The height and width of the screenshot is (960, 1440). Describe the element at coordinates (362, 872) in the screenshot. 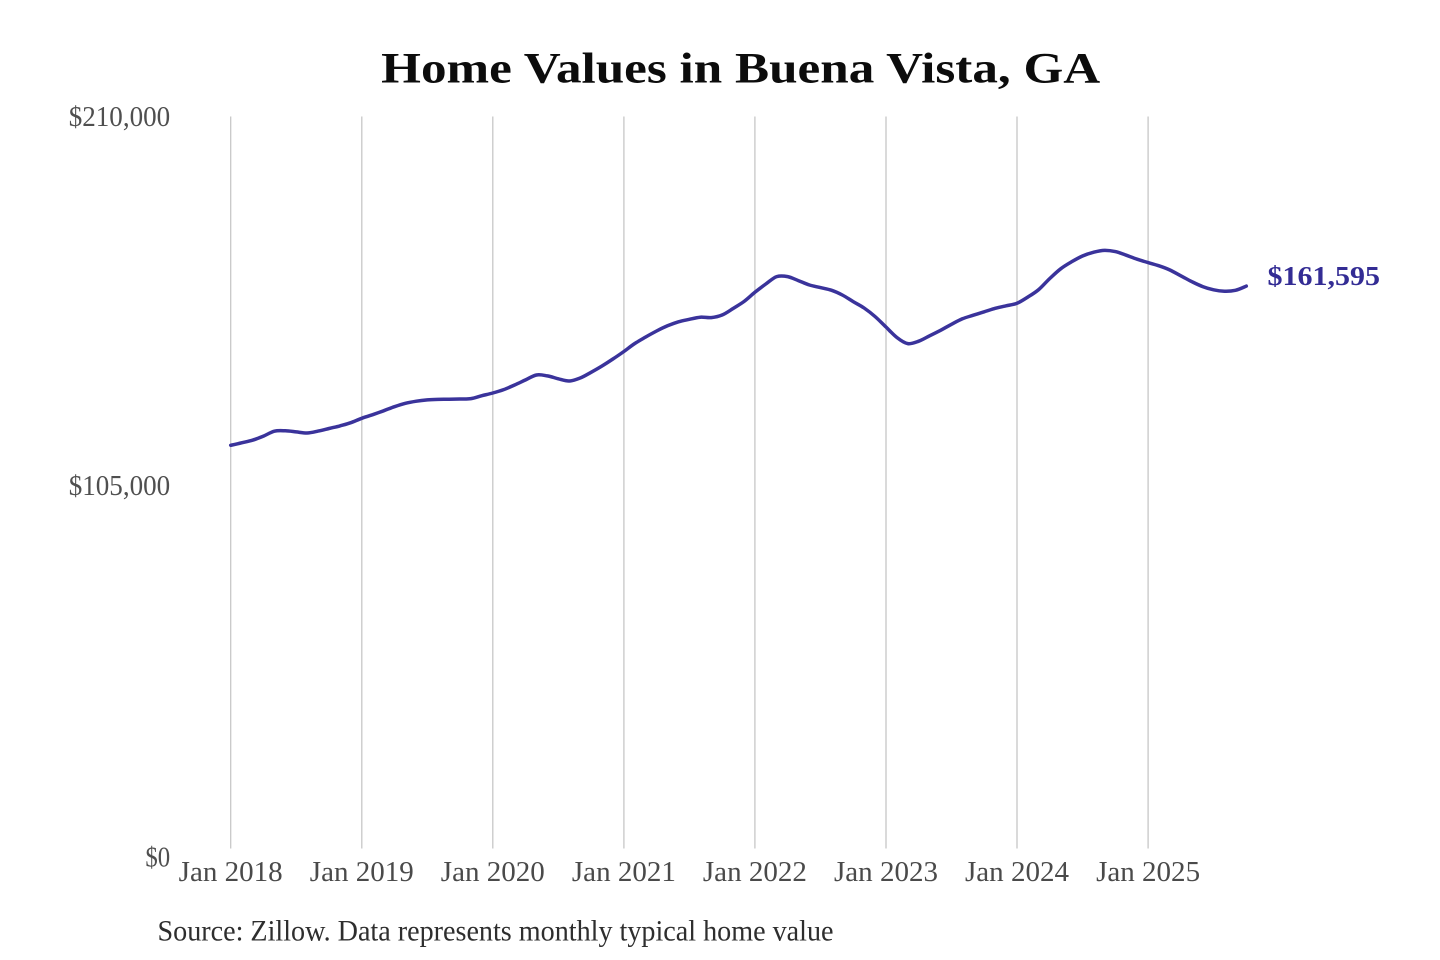

I see `svg-text: Jan 2019` at that location.